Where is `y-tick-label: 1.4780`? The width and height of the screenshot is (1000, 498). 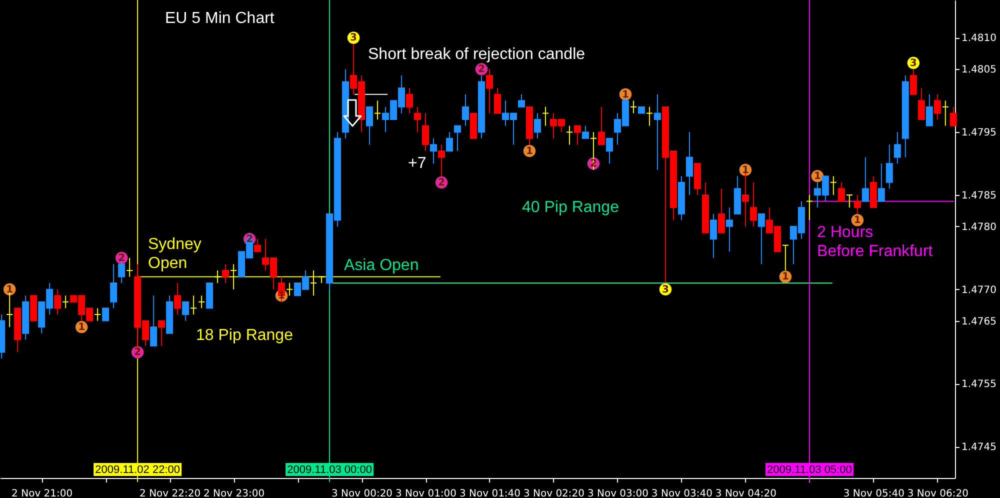
y-tick-label: 1.4780 is located at coordinates (979, 227).